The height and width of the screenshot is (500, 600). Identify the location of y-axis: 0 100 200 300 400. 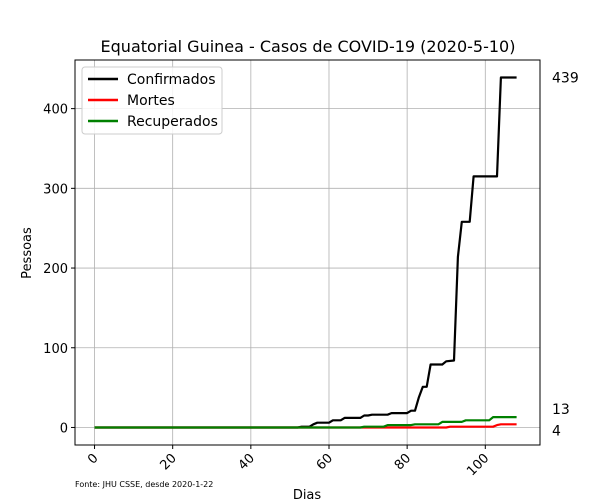
(59, 269).